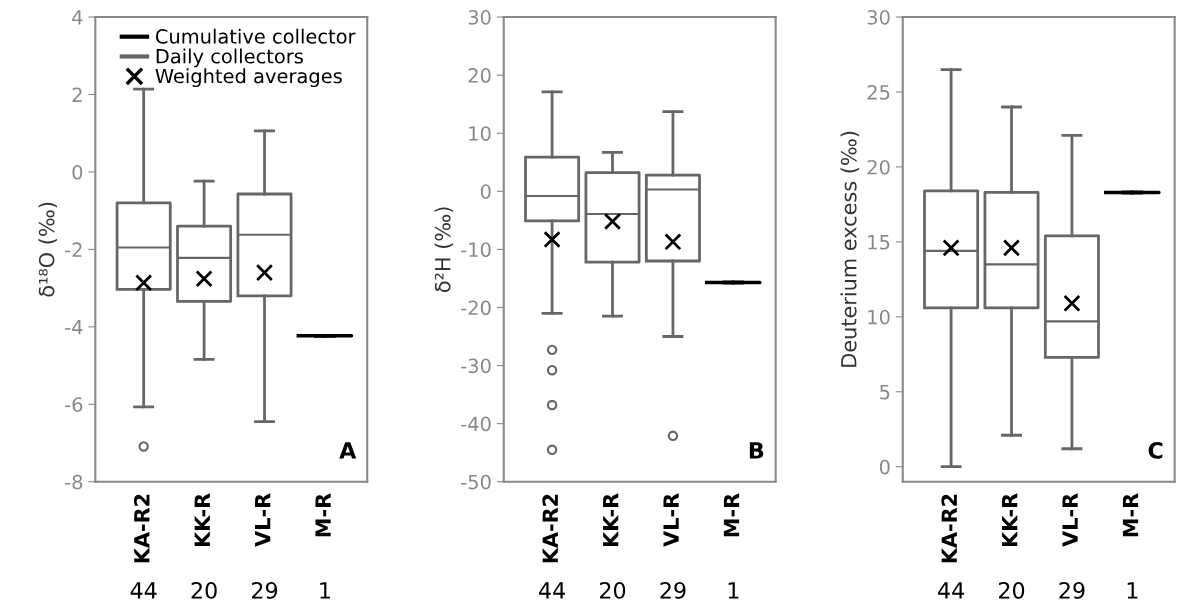  I want to click on y-tick-label: 2, so click(77, 94).